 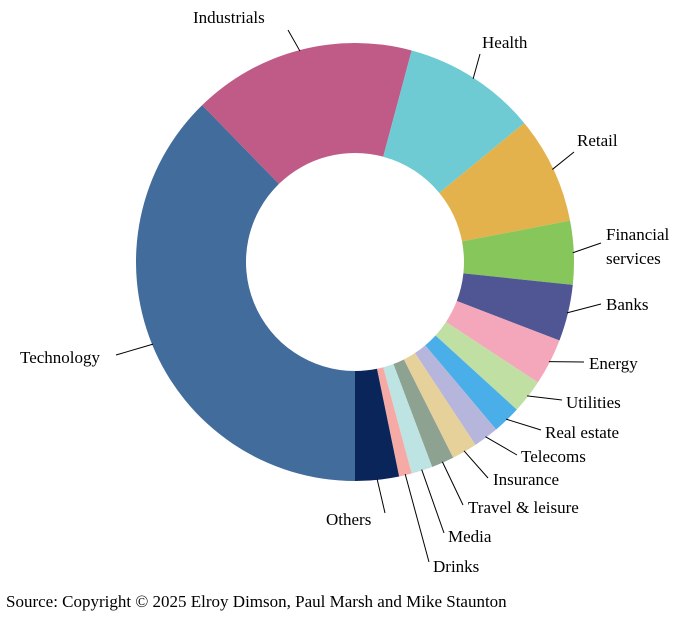 I want to click on slice-utilities, so click(x=486, y=365).